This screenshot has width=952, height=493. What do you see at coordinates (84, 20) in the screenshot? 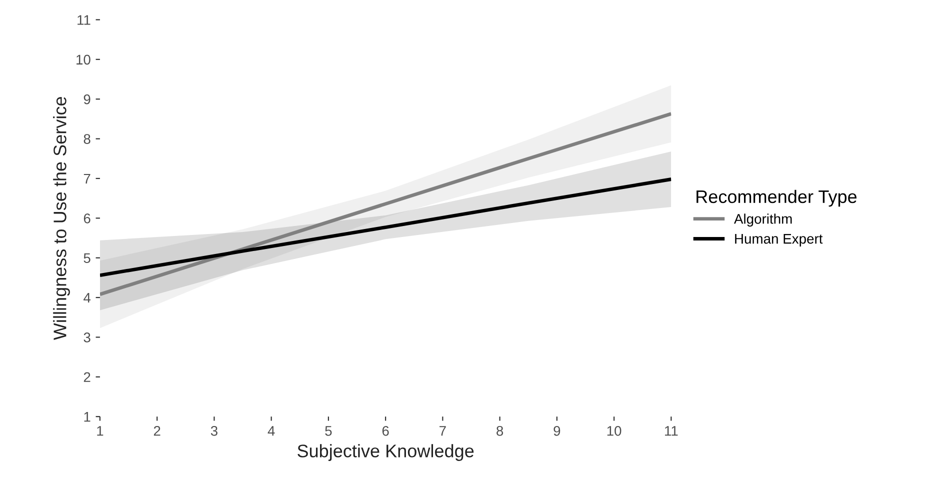
I see `y-tick-label: 11` at bounding box center [84, 20].